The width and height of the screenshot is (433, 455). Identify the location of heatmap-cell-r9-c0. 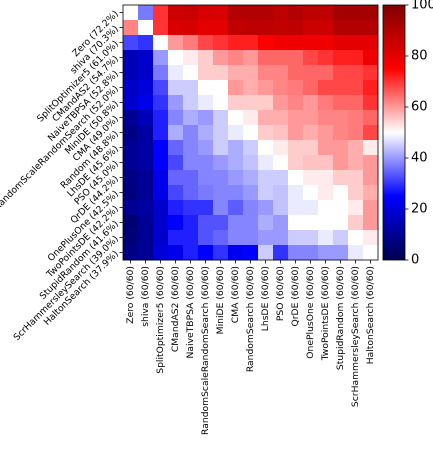
(131, 148).